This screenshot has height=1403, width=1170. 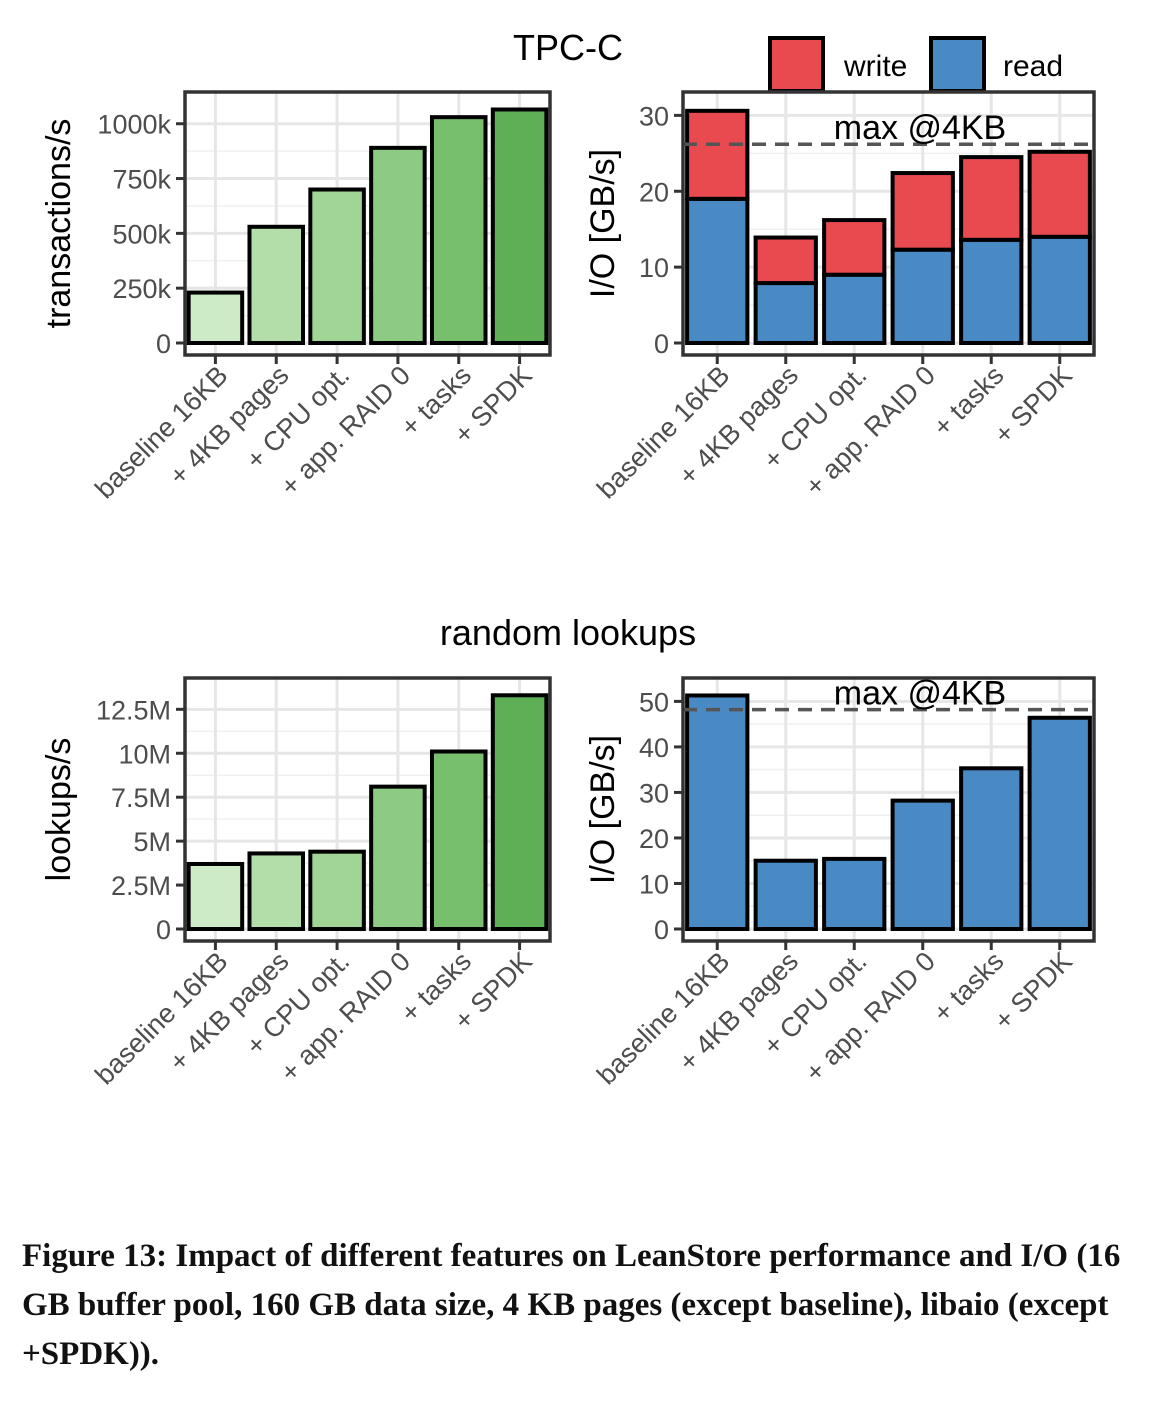 What do you see at coordinates (141, 180) in the screenshot?
I see `y-tick-label: 750k` at bounding box center [141, 180].